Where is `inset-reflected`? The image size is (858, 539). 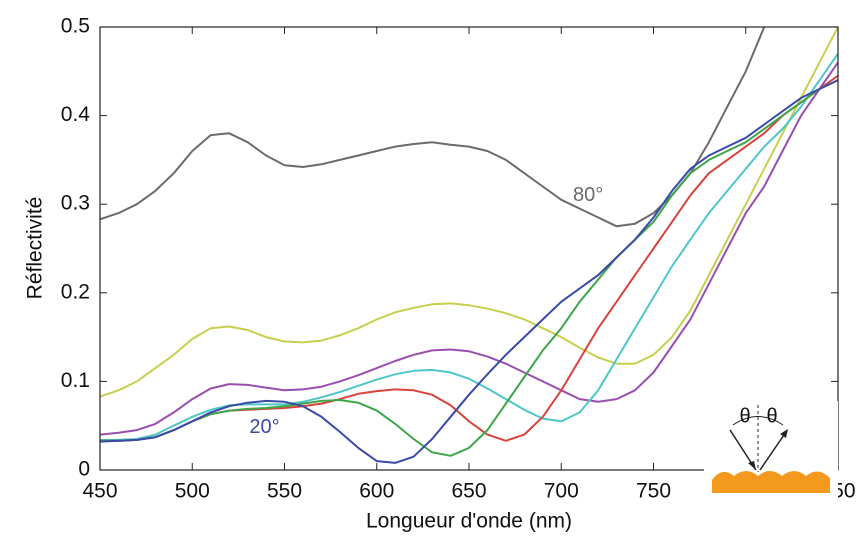
inset-reflected is located at coordinates (773, 451).